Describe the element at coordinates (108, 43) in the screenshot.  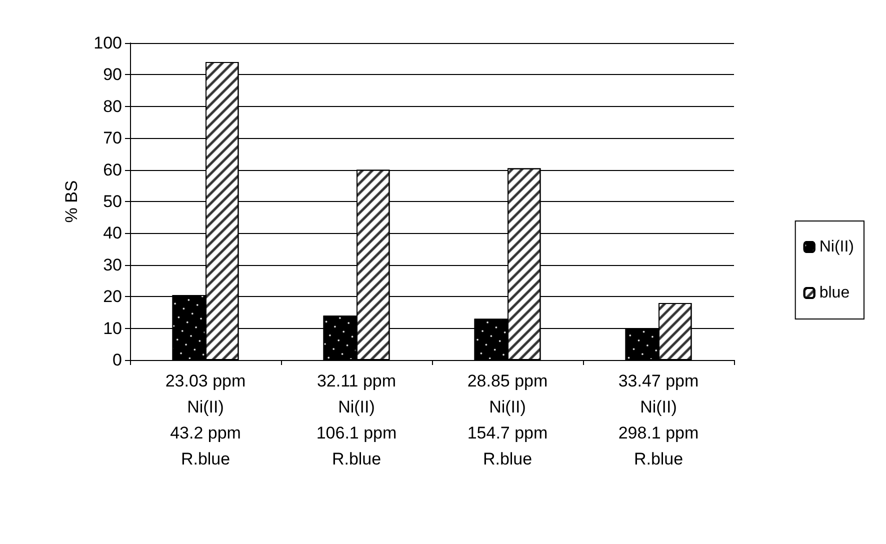
I see `y-tick-label: 100` at that location.